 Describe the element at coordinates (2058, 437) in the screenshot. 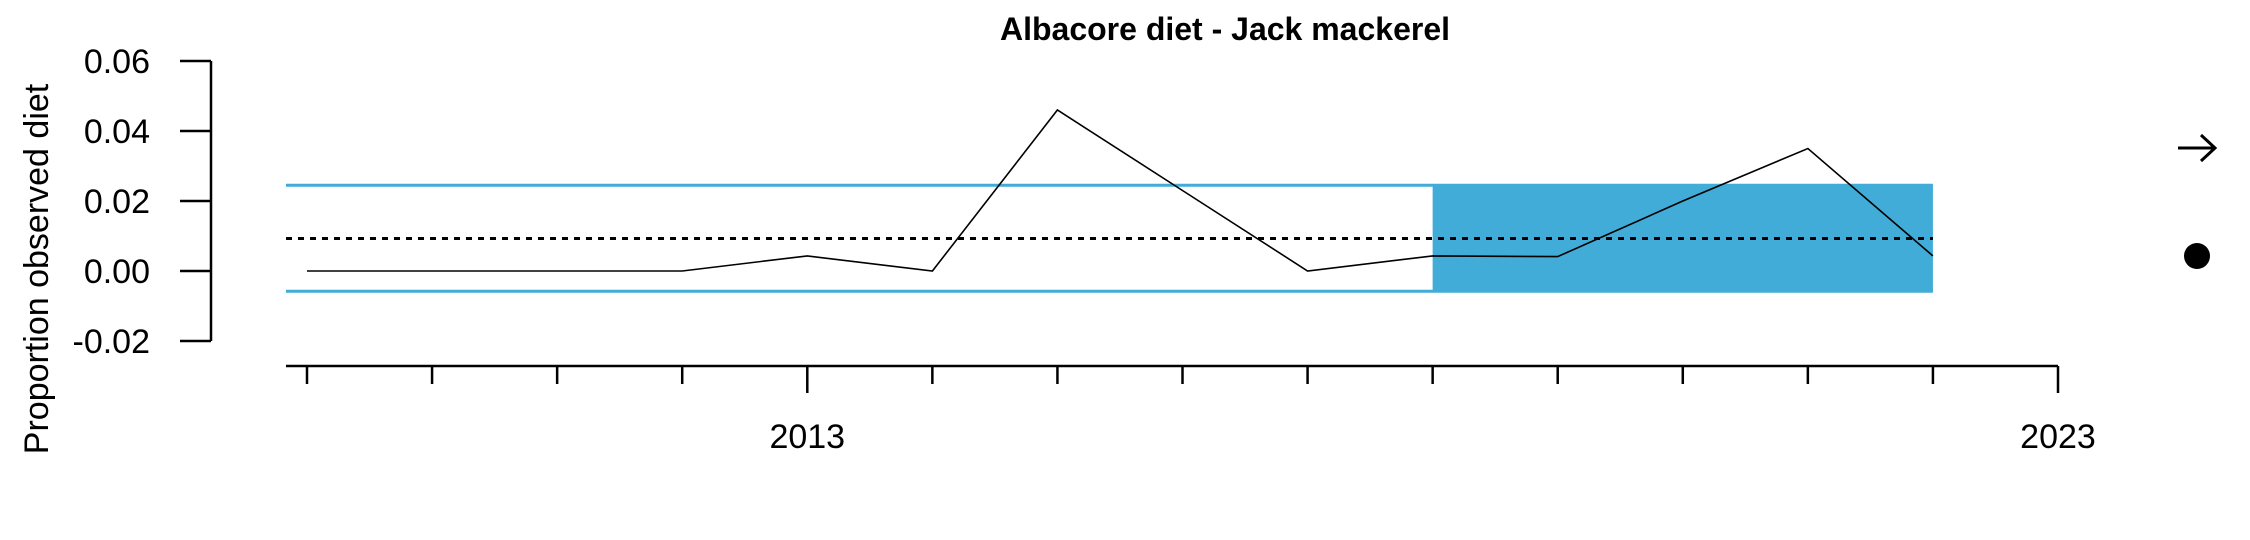

I see `x-tick-label: 2023` at that location.